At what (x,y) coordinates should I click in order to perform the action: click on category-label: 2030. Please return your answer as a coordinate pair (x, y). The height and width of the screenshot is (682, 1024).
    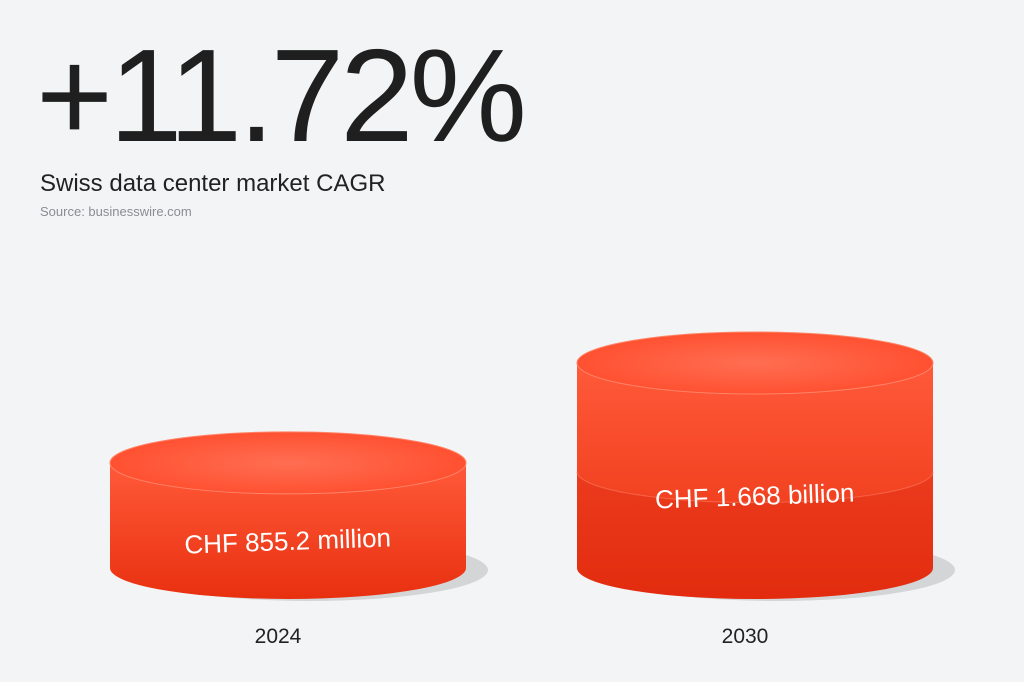
    Looking at the image, I should click on (745, 636).